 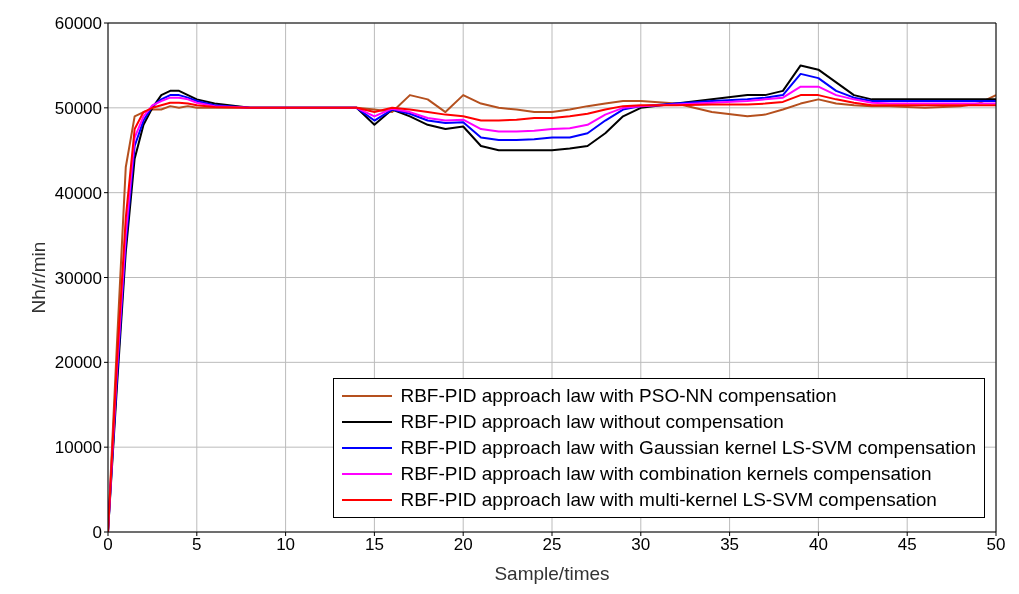 I want to click on legend-label: RBF-PID approach law with Gaussian kernel LS-SVM compensation, so click(x=688, y=448).